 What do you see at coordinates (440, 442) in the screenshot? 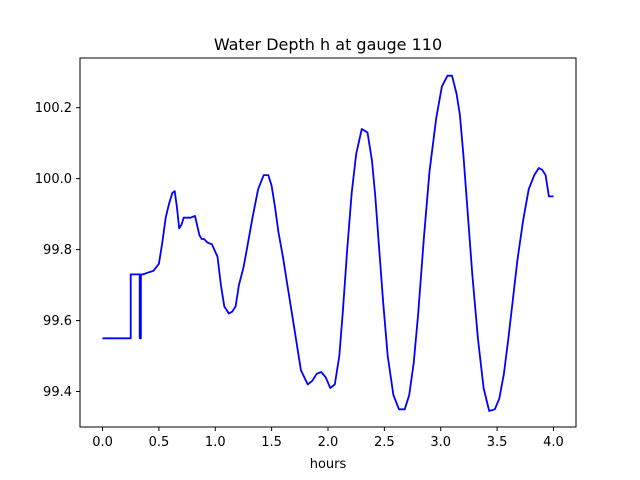
I see `x-tick-label: 3.0` at bounding box center [440, 442].